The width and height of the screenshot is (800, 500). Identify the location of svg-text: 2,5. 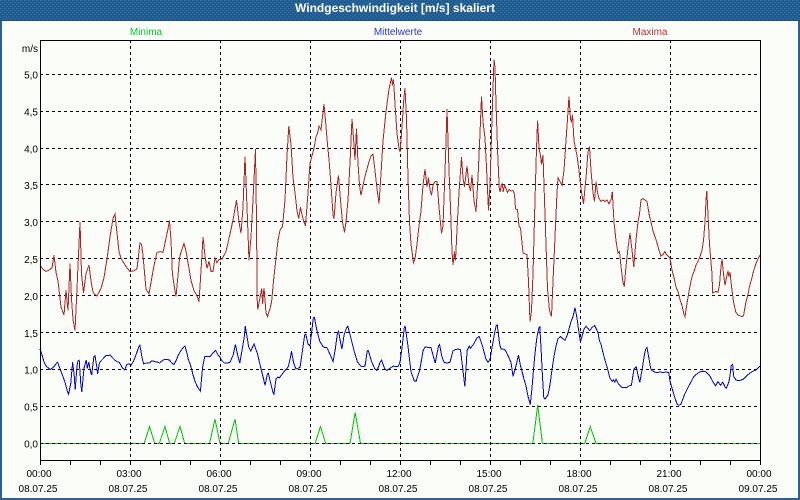
(31, 260).